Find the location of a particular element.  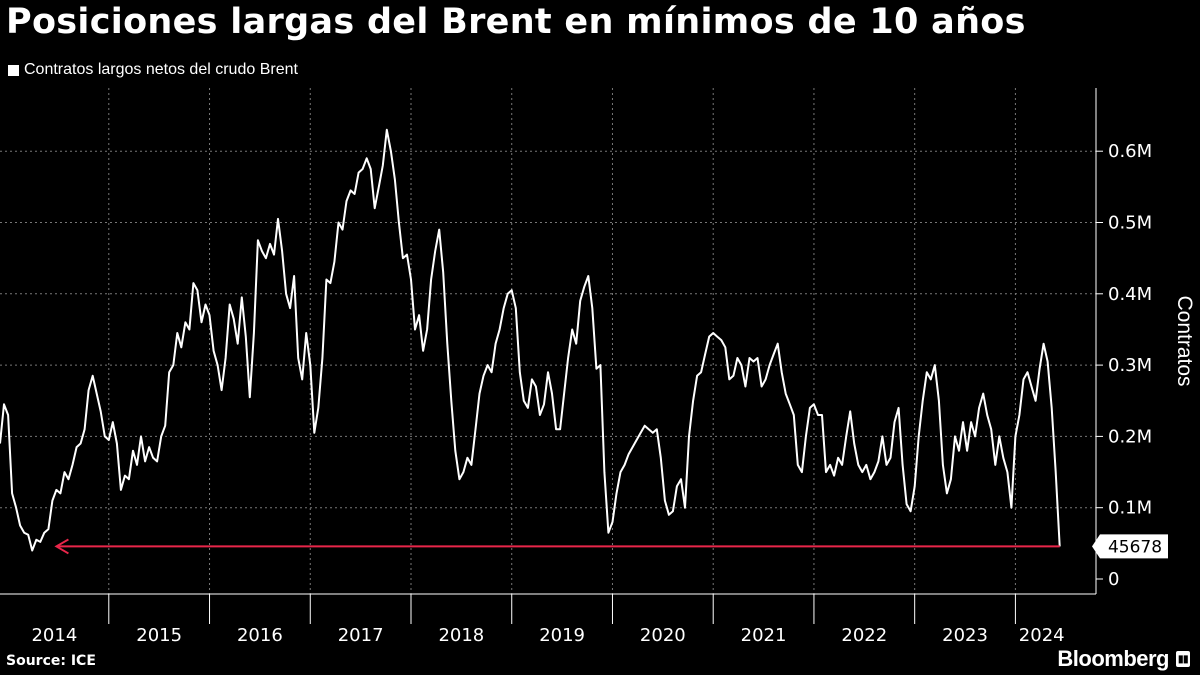

x-tick-label-2014: 2014 is located at coordinates (54, 635).